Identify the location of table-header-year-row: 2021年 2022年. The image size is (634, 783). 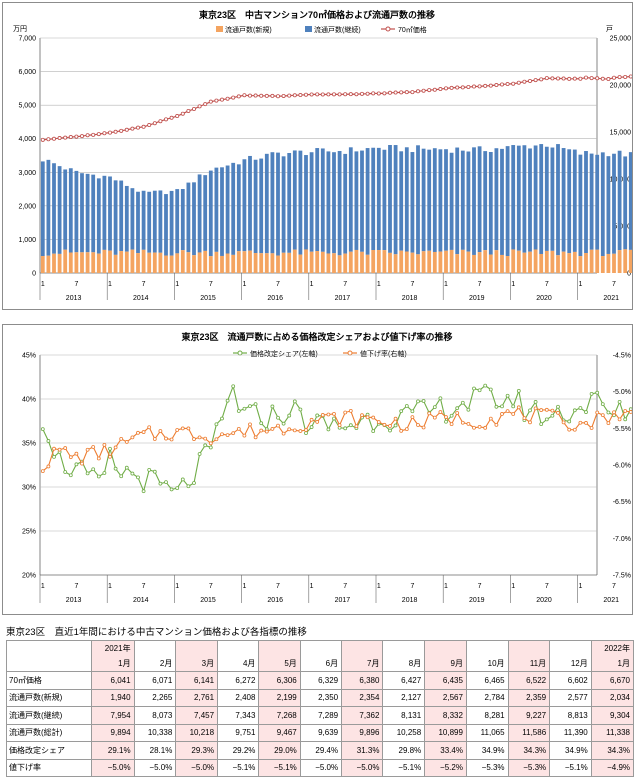
(319, 648).